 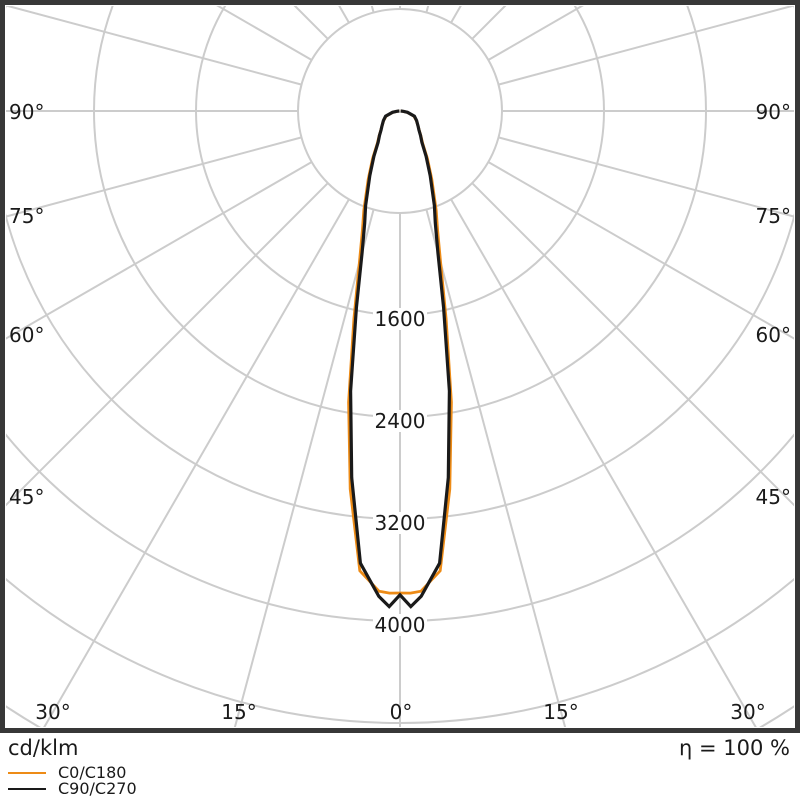 I want to click on ring-label: 3200, so click(x=400, y=523).